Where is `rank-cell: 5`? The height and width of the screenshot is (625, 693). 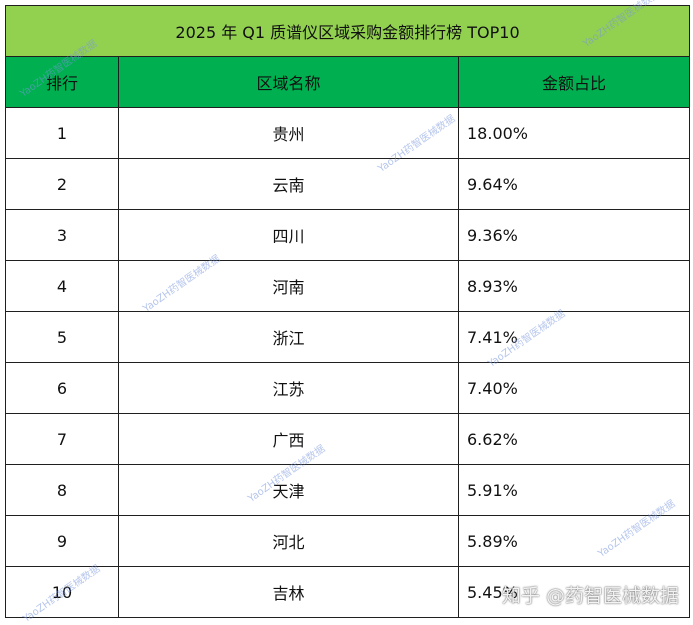
rank-cell: 5 is located at coordinates (62, 337).